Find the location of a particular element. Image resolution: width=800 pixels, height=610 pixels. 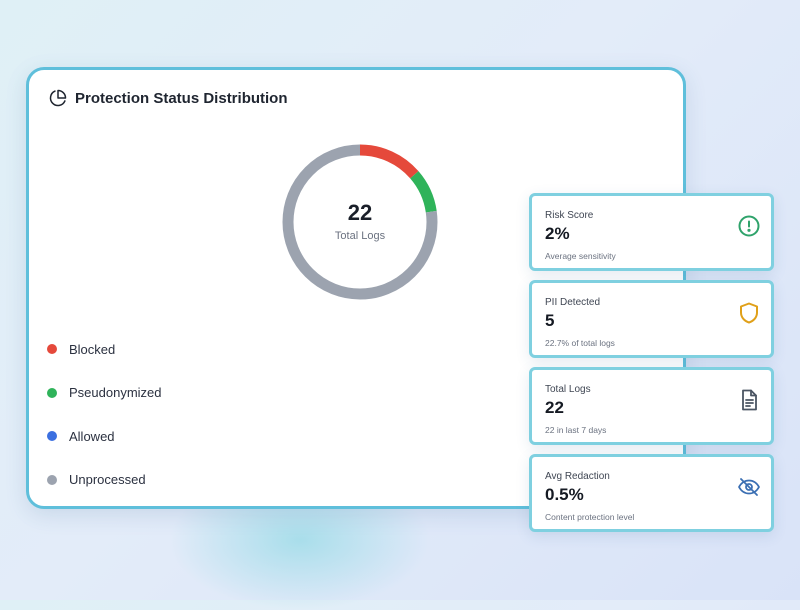

card-title: Protection Status Distribution is located at coordinates (181, 98).